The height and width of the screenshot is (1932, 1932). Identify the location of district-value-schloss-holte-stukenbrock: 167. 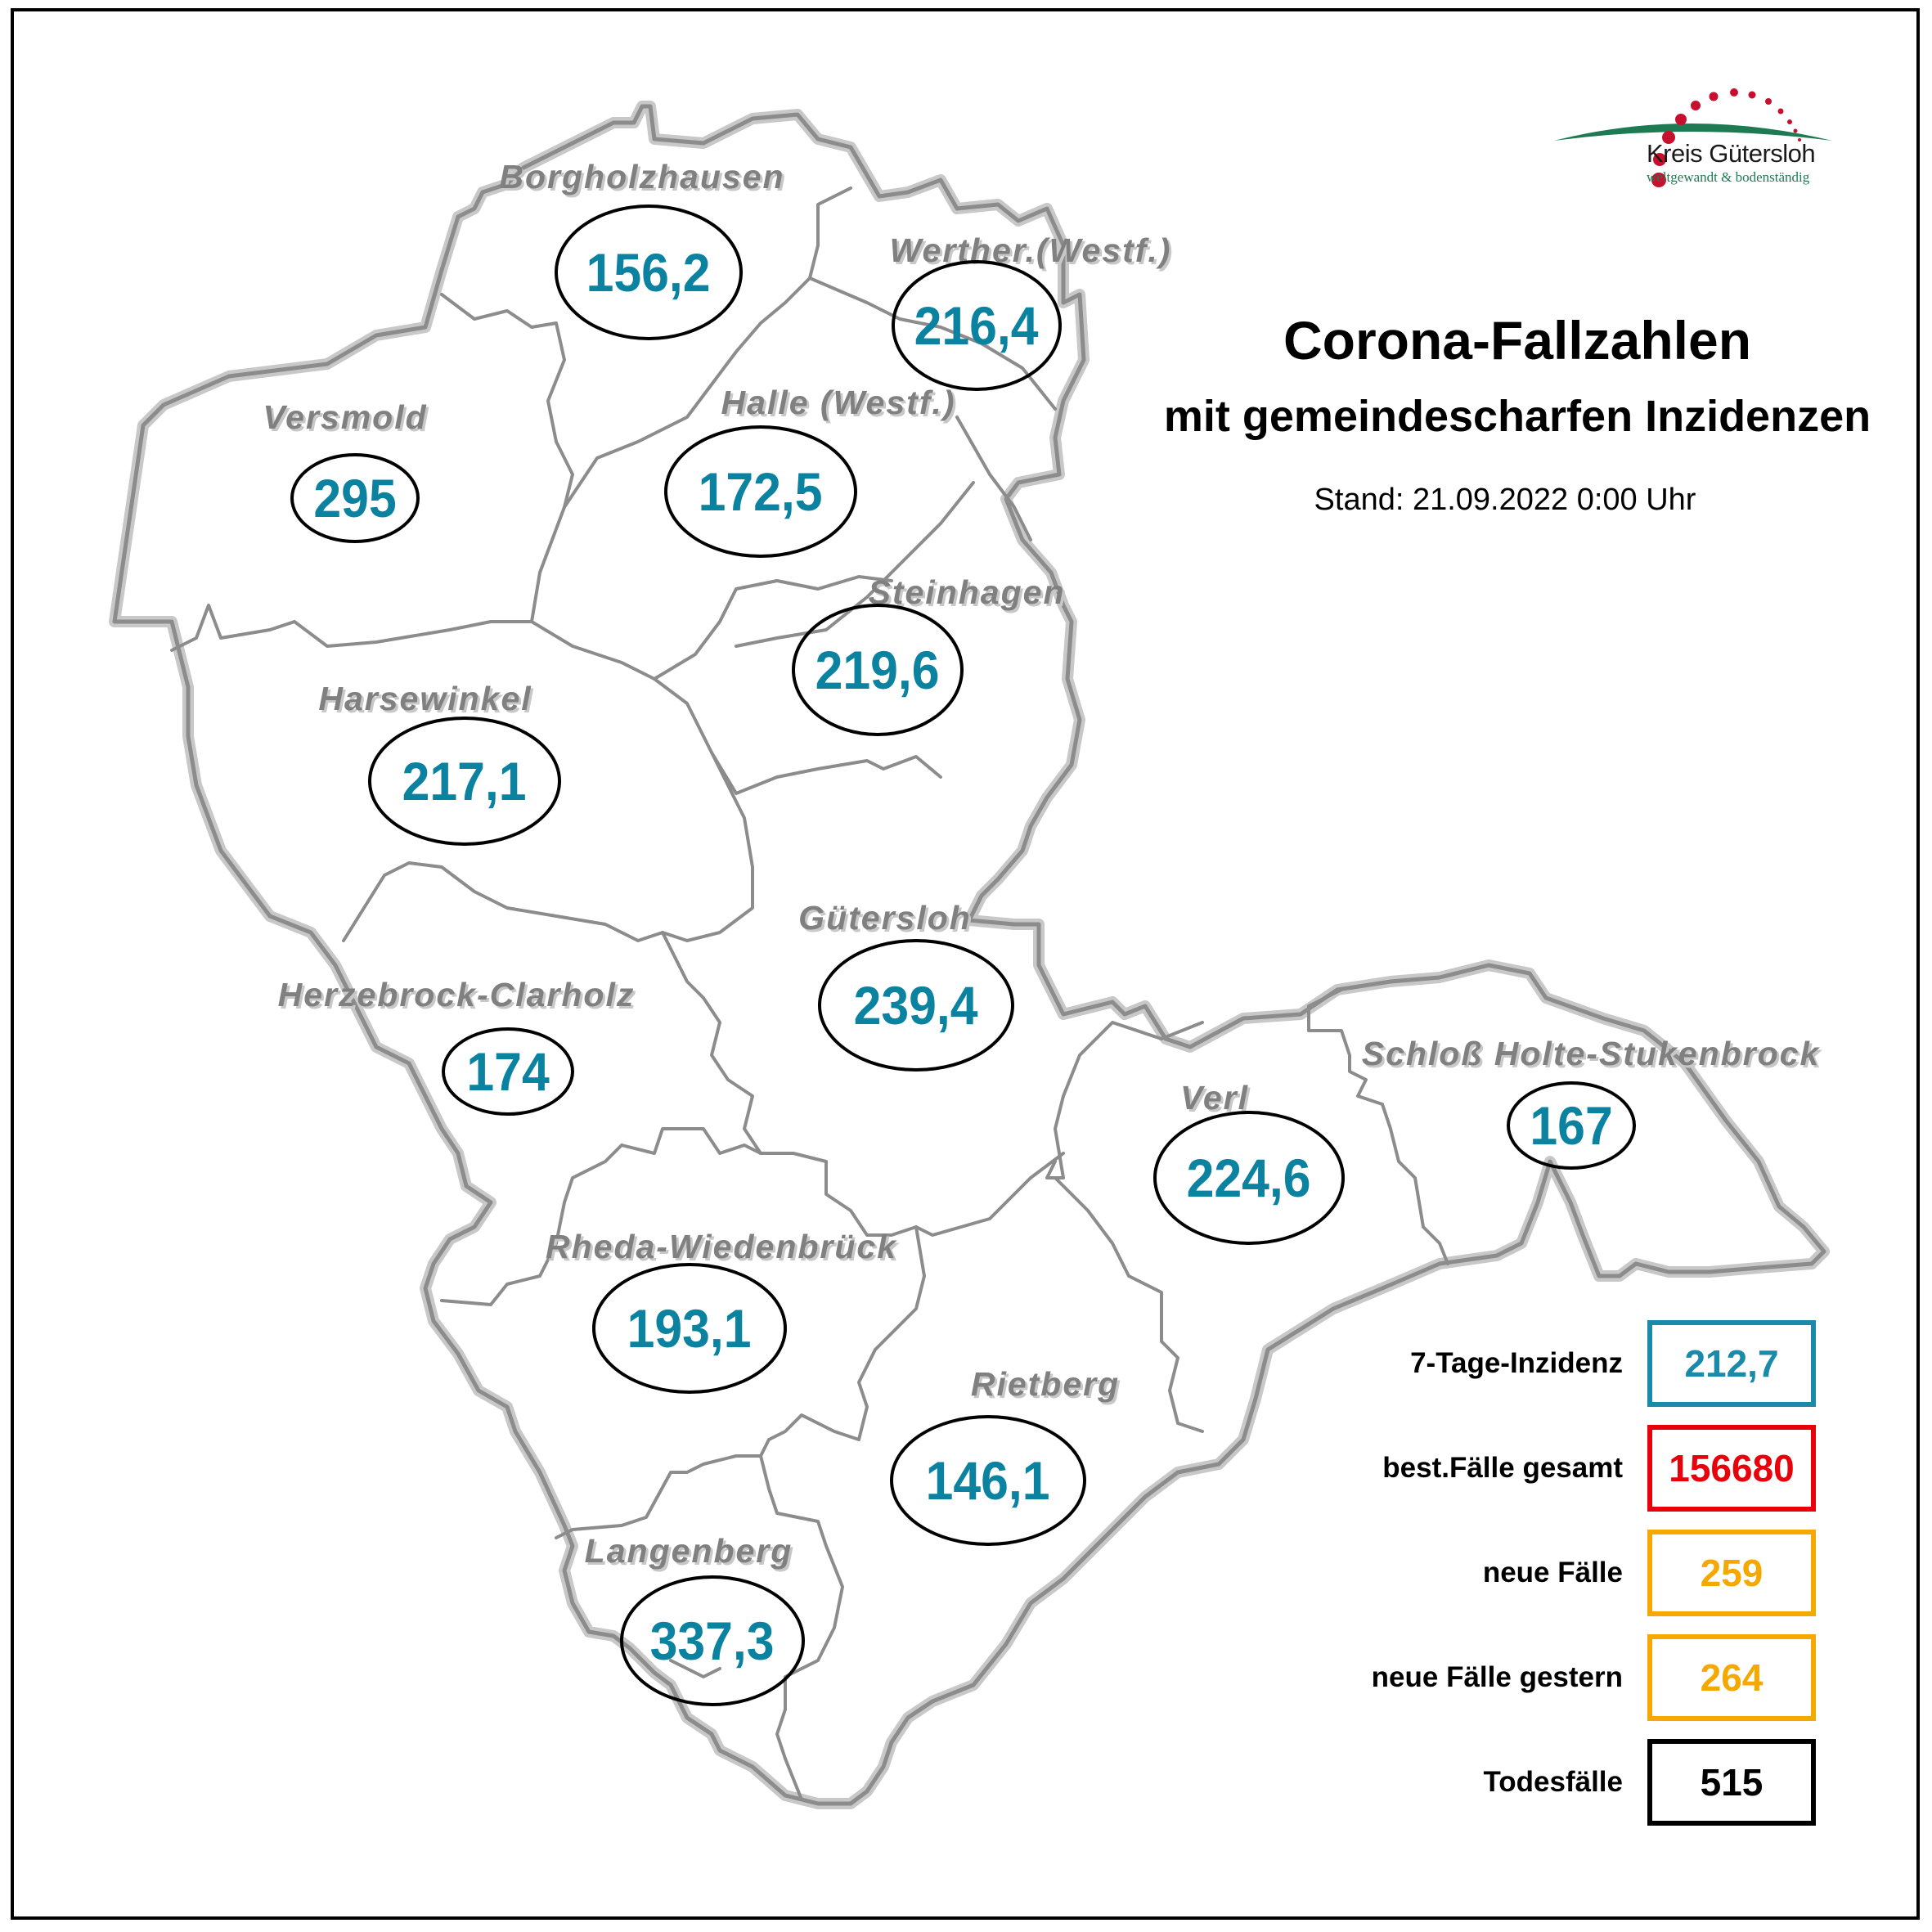
(1571, 1126).